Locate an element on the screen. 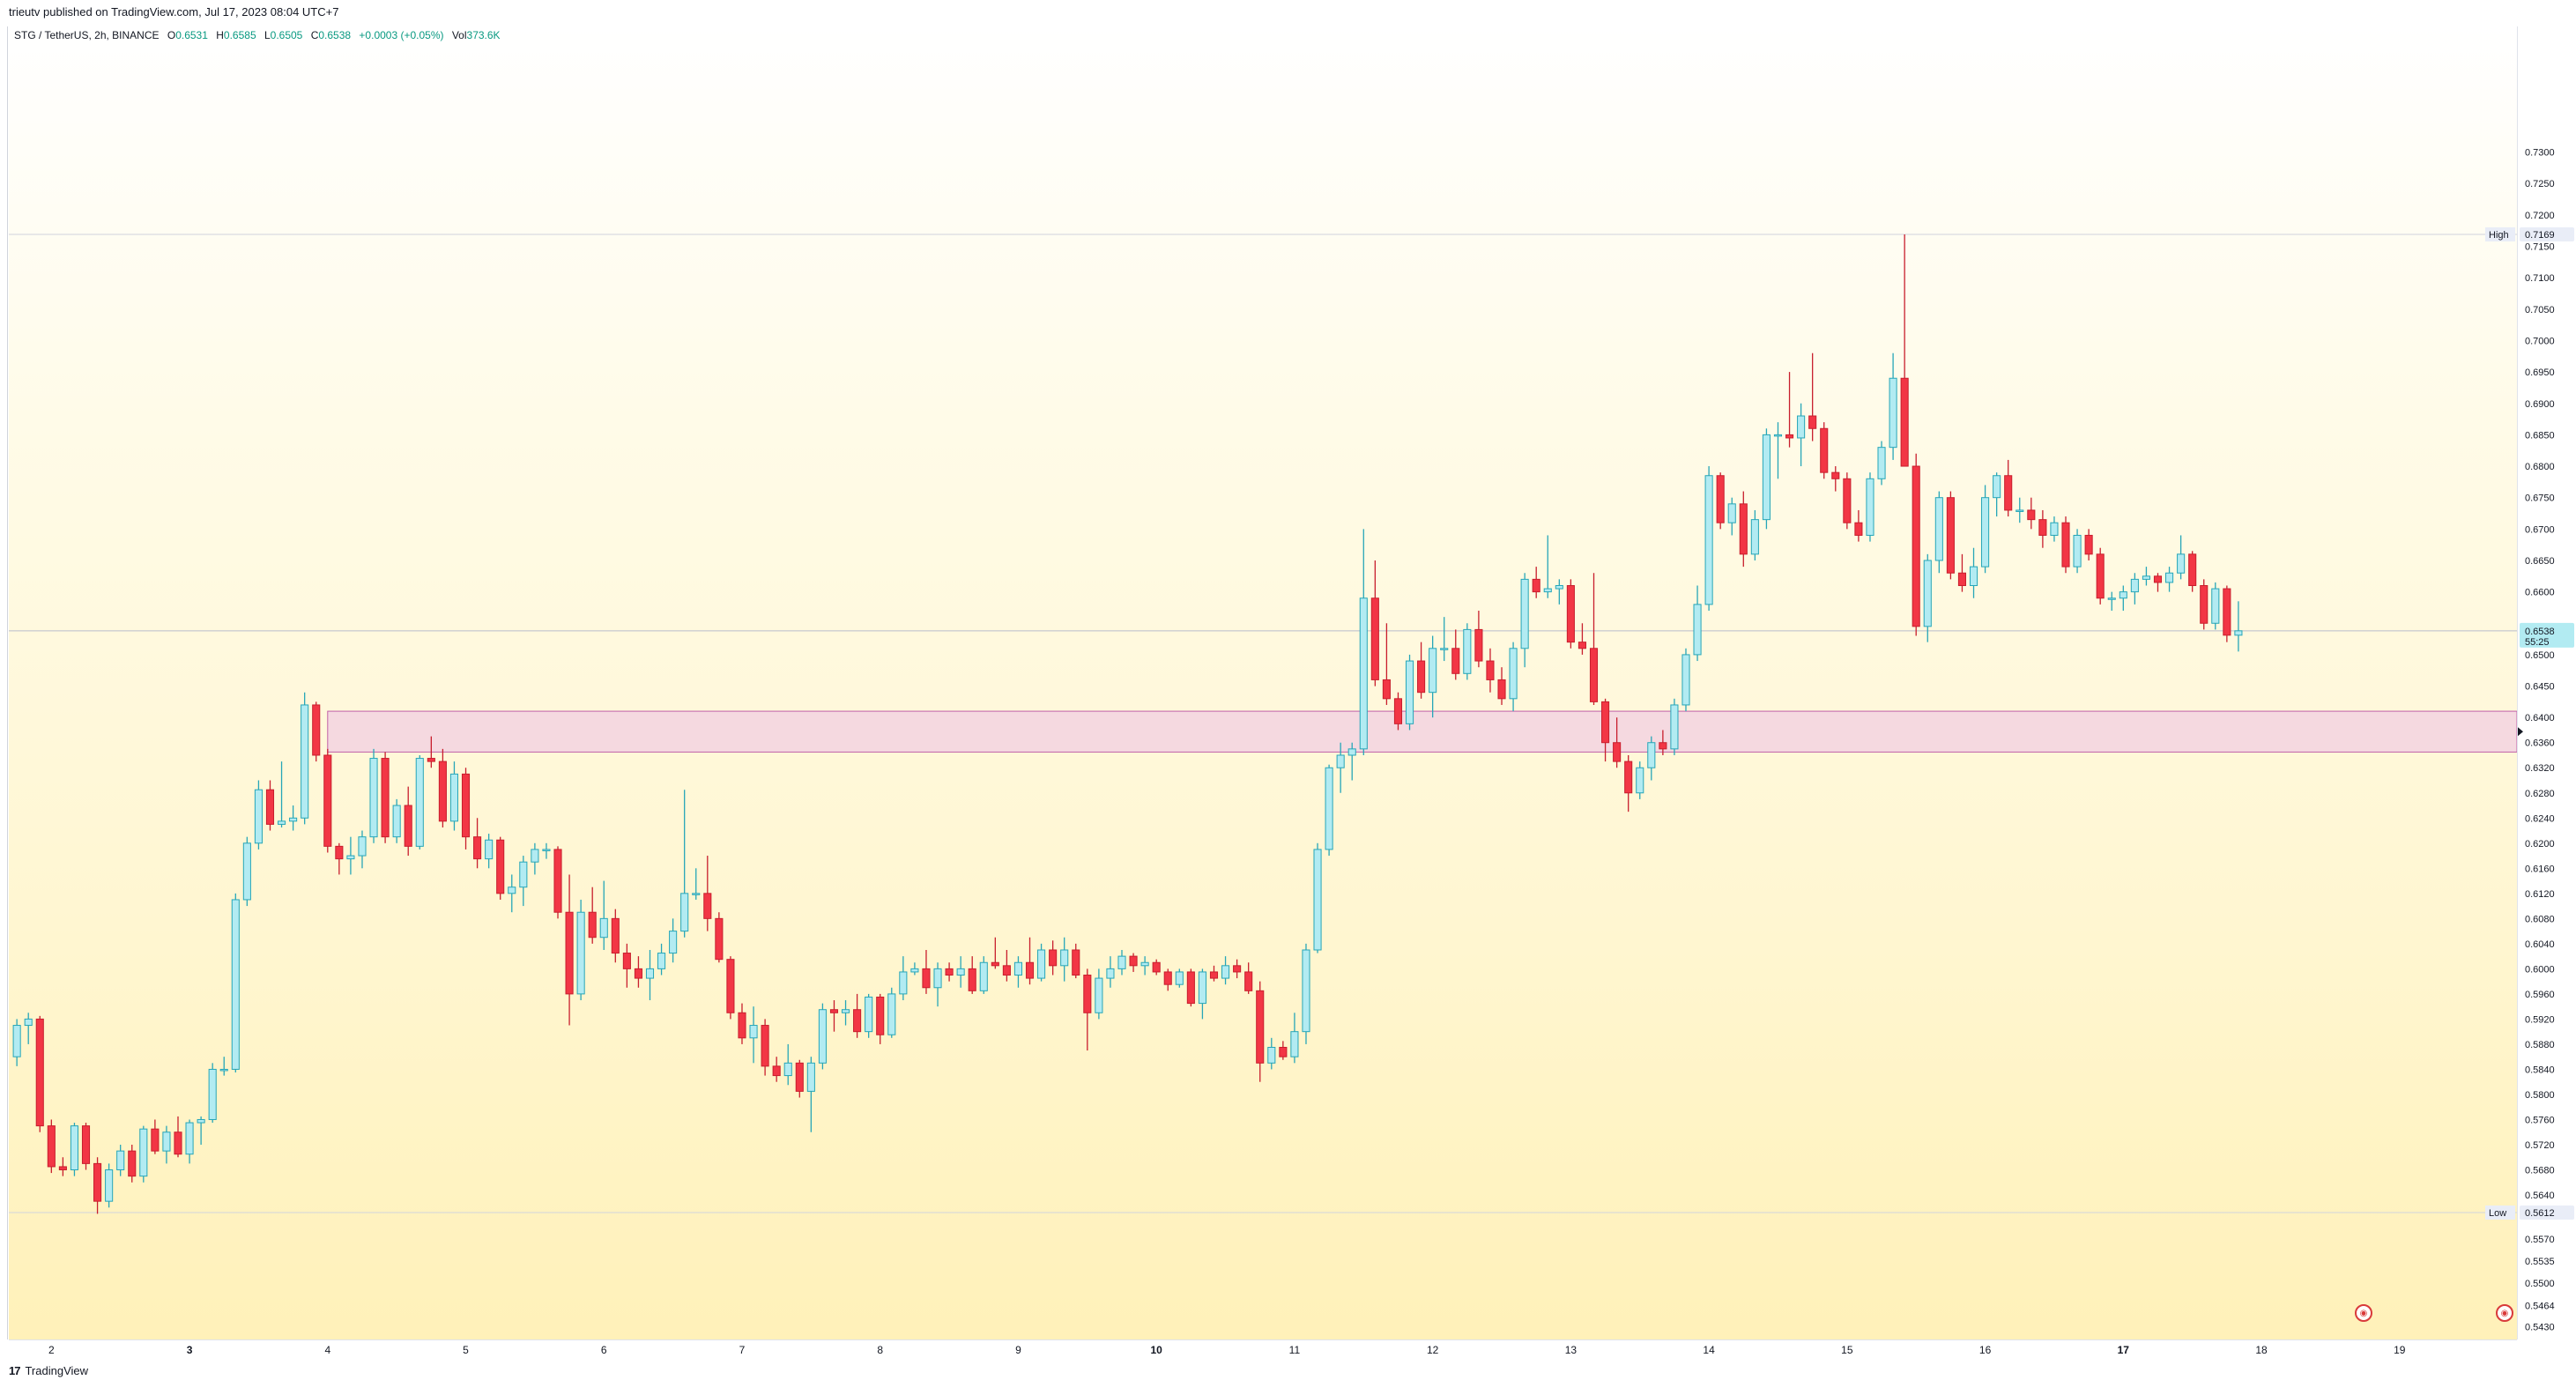  high-price-tag: 0.7169 is located at coordinates (2540, 235).